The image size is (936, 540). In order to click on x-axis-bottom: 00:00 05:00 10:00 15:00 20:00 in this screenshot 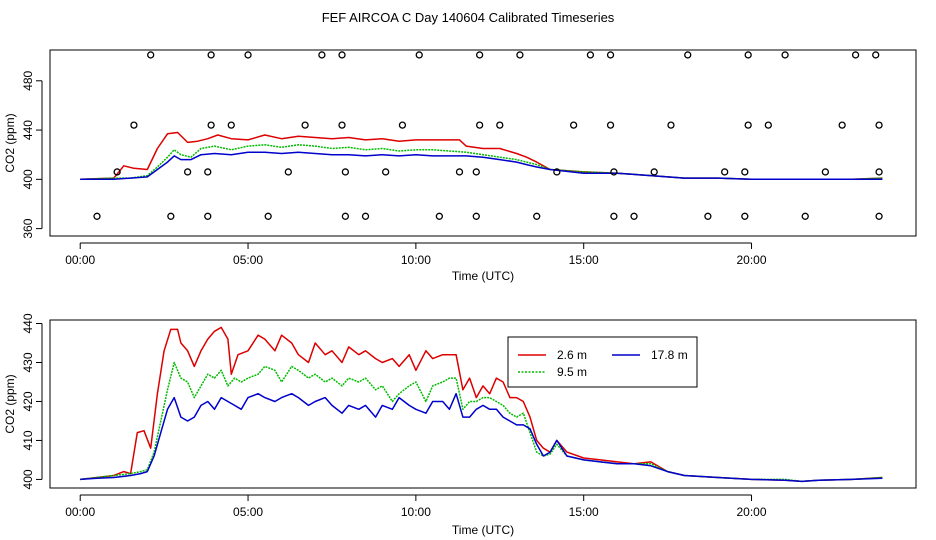, I will do `click(416, 506)`.